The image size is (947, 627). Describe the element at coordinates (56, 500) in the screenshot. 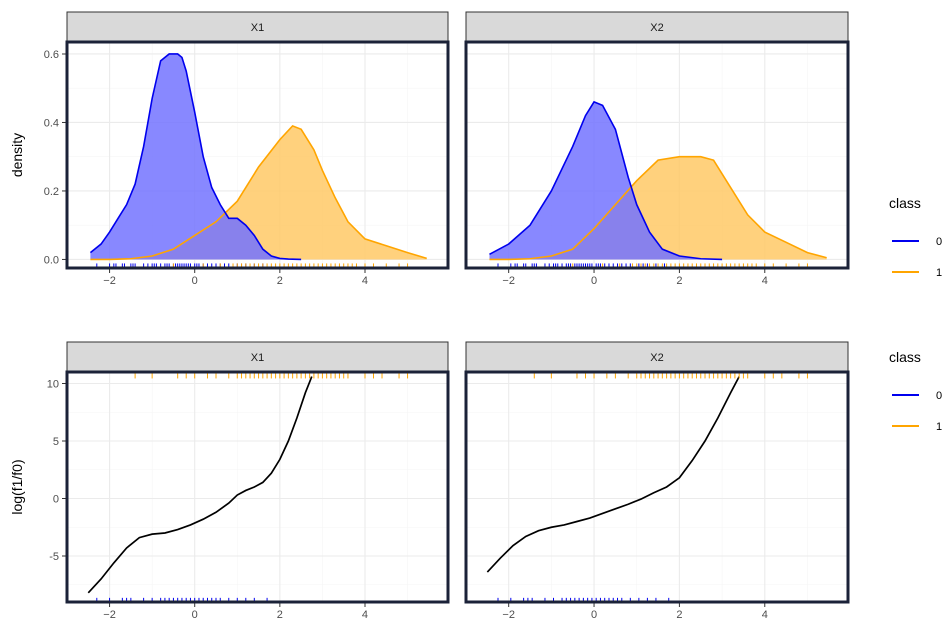

I see `y-tick-label: 0` at that location.